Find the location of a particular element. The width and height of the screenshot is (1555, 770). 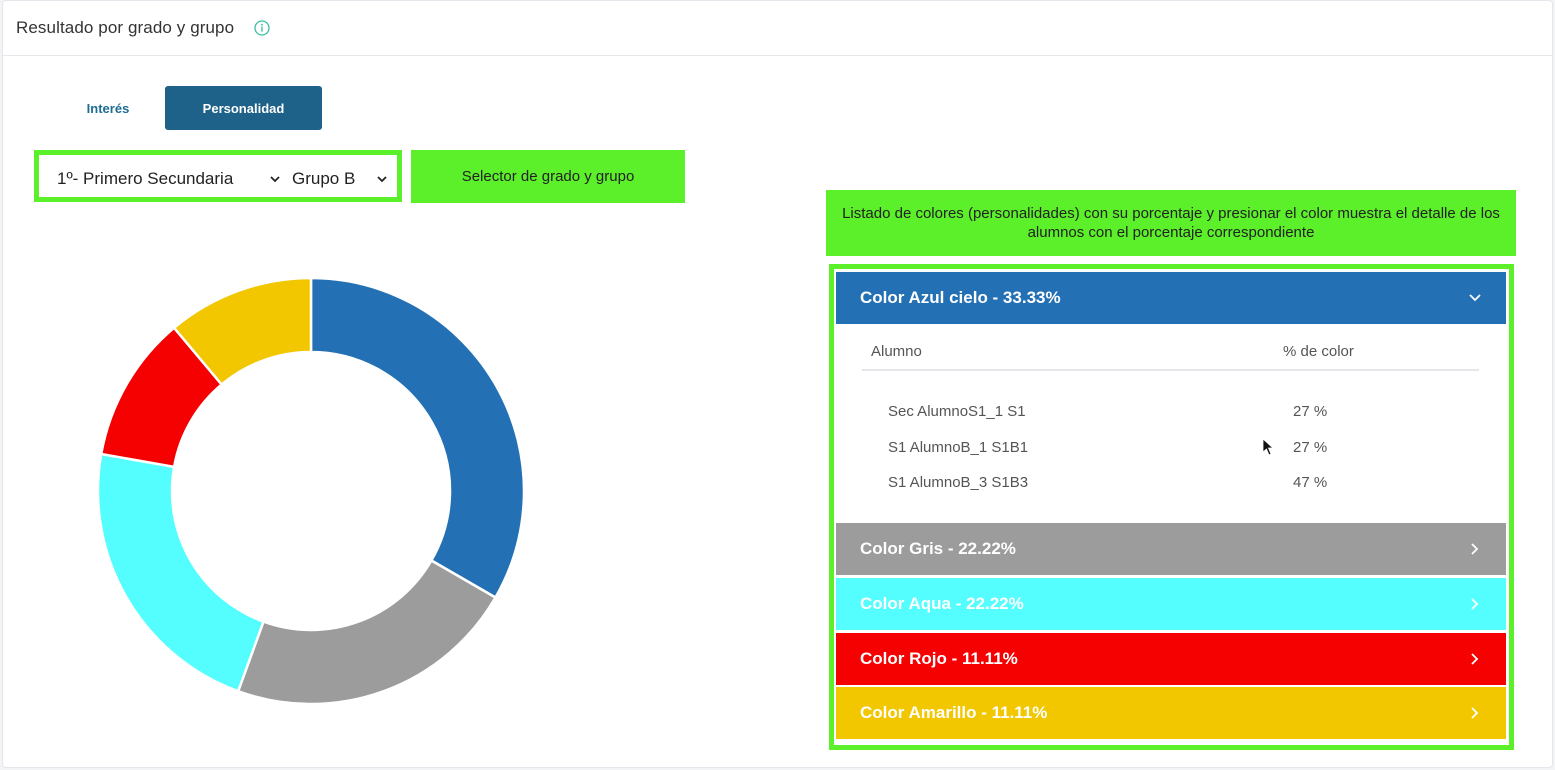

accordion-item-azul-cielo: Color Azul cielo - 33.33% is located at coordinates (1171, 298).